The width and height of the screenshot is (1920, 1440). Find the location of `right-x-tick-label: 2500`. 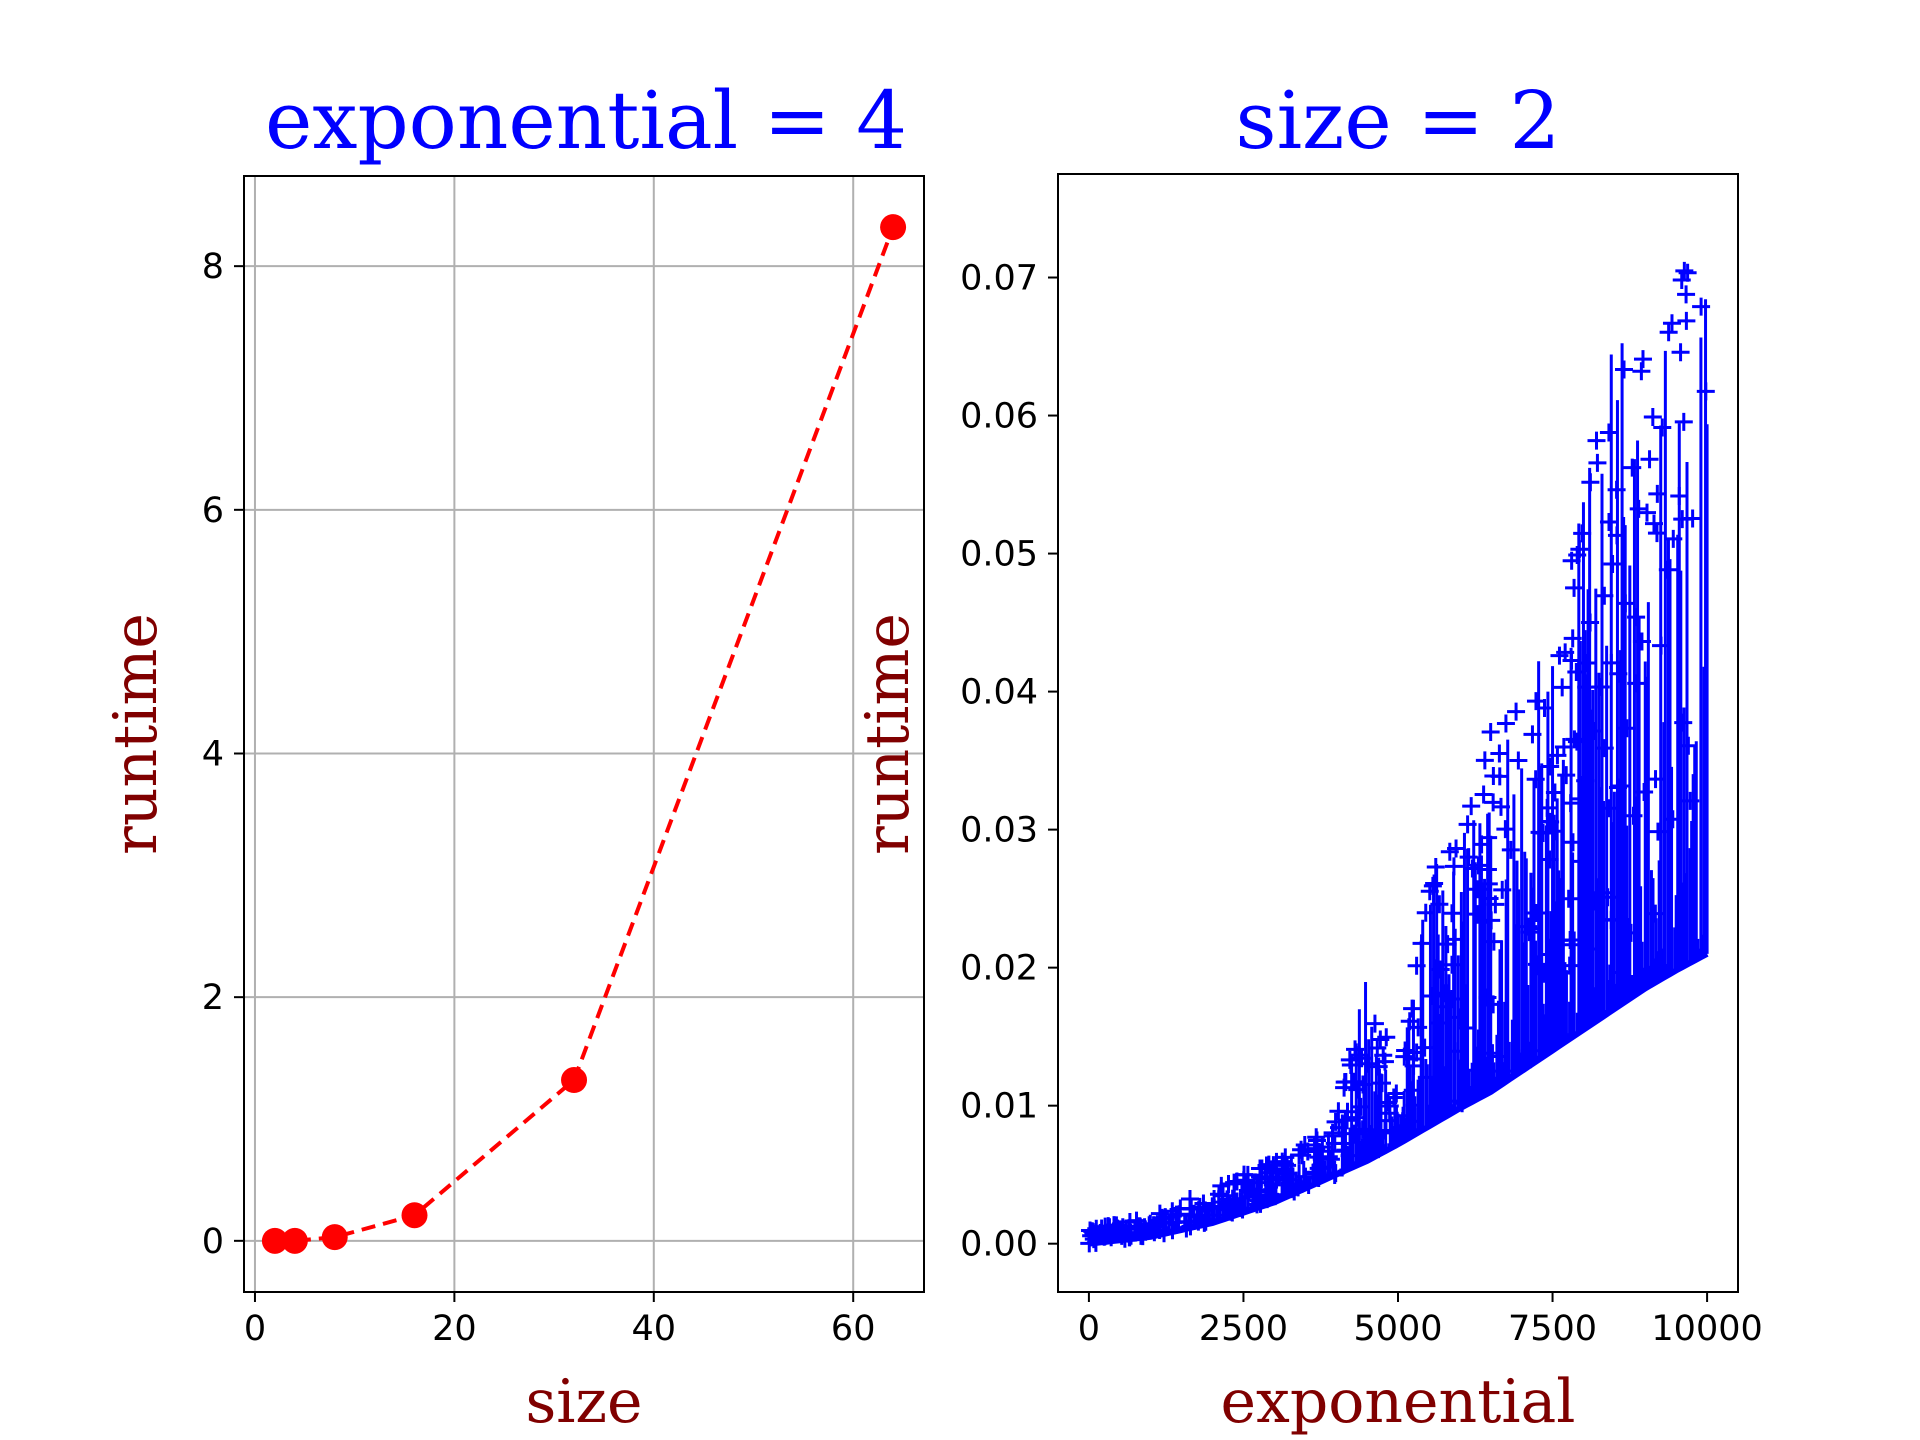

right-x-tick-label: 2500 is located at coordinates (1243, 1329).